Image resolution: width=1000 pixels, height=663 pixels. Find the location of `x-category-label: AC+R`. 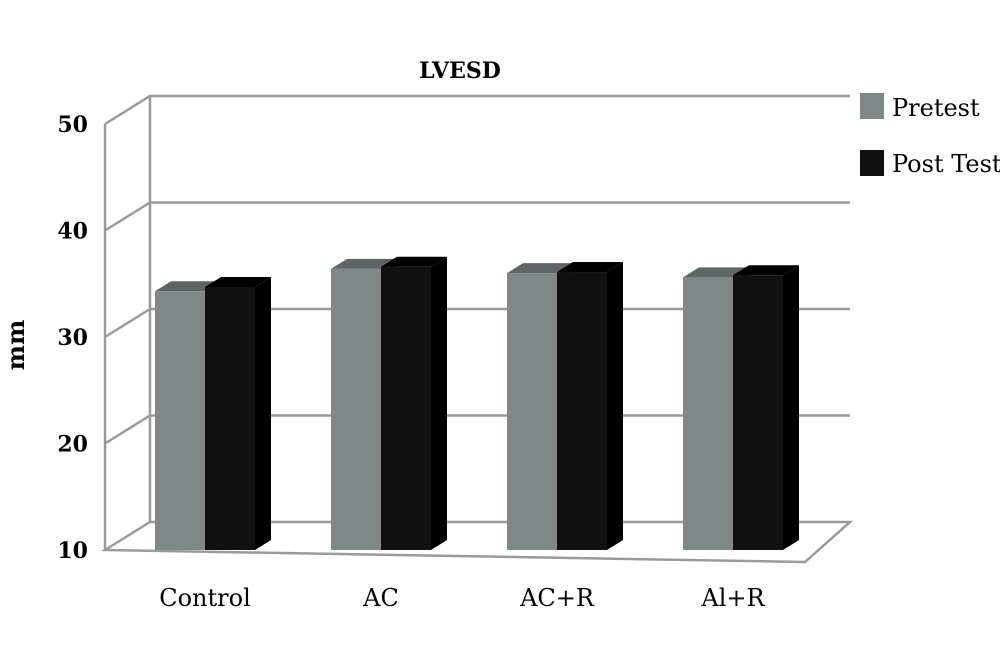

x-category-label: AC+R is located at coordinates (557, 598).